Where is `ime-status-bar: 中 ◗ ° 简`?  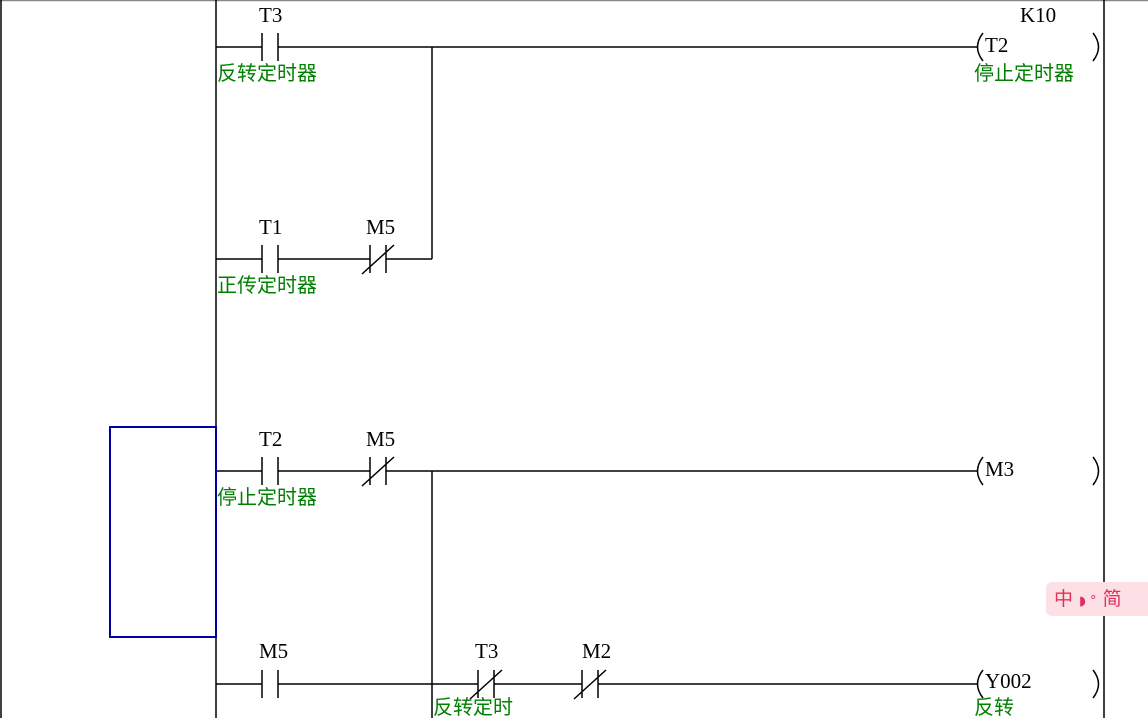 ime-status-bar: 中 ◗ ° 简 is located at coordinates (1097, 599).